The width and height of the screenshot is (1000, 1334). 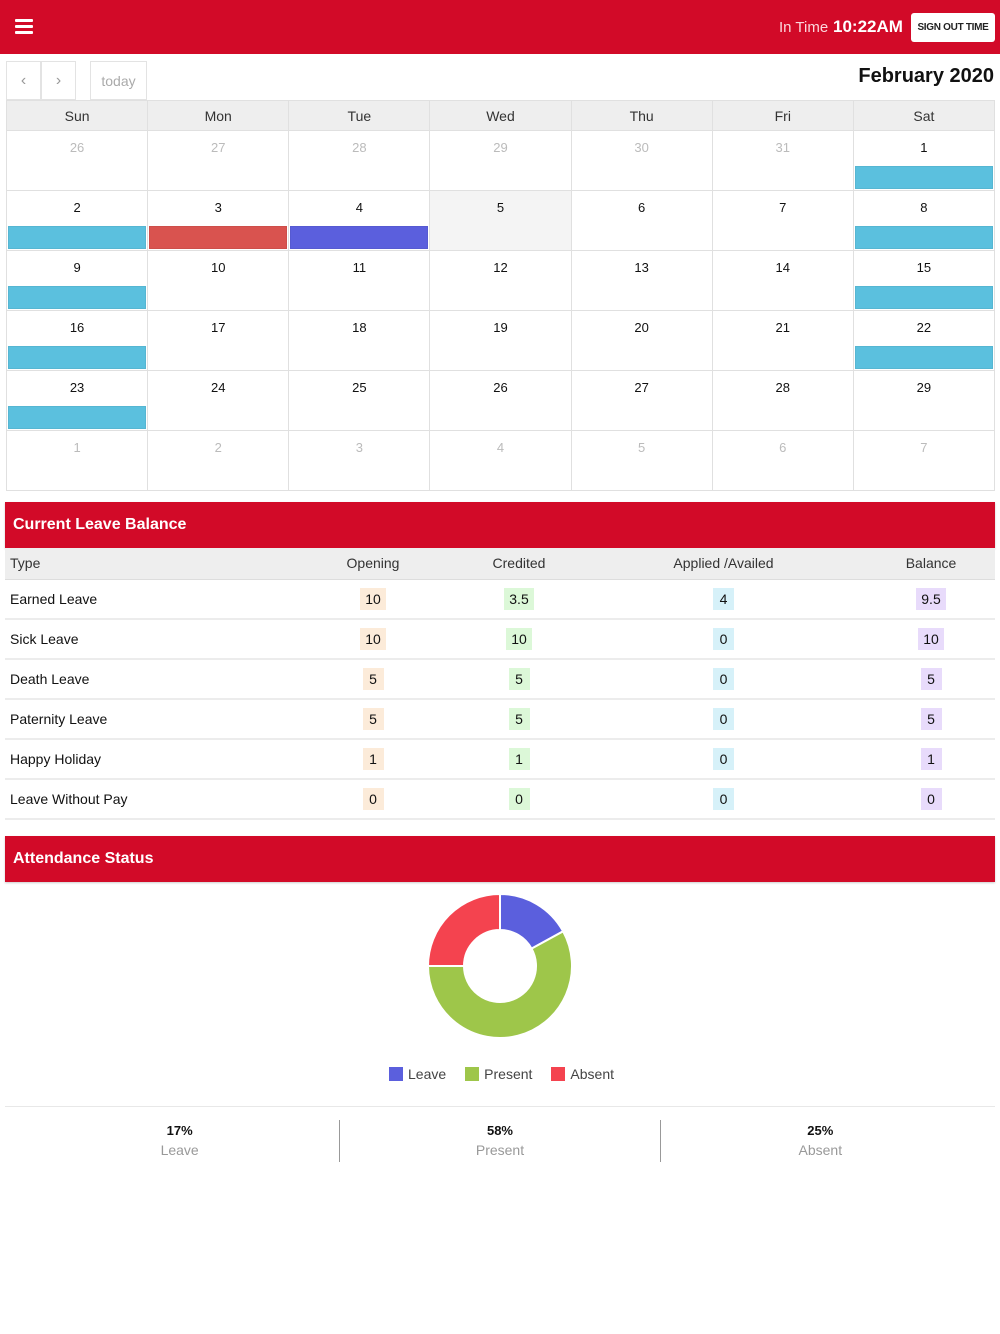 What do you see at coordinates (783, 341) in the screenshot?
I see `calendar-day: 21` at bounding box center [783, 341].